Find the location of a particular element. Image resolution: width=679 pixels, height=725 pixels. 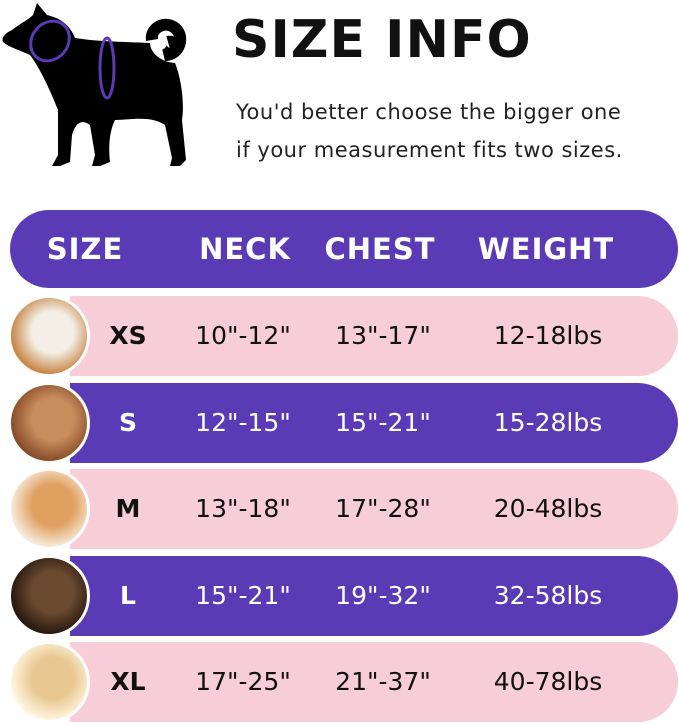

shiba-photo is located at coordinates (49, 509).